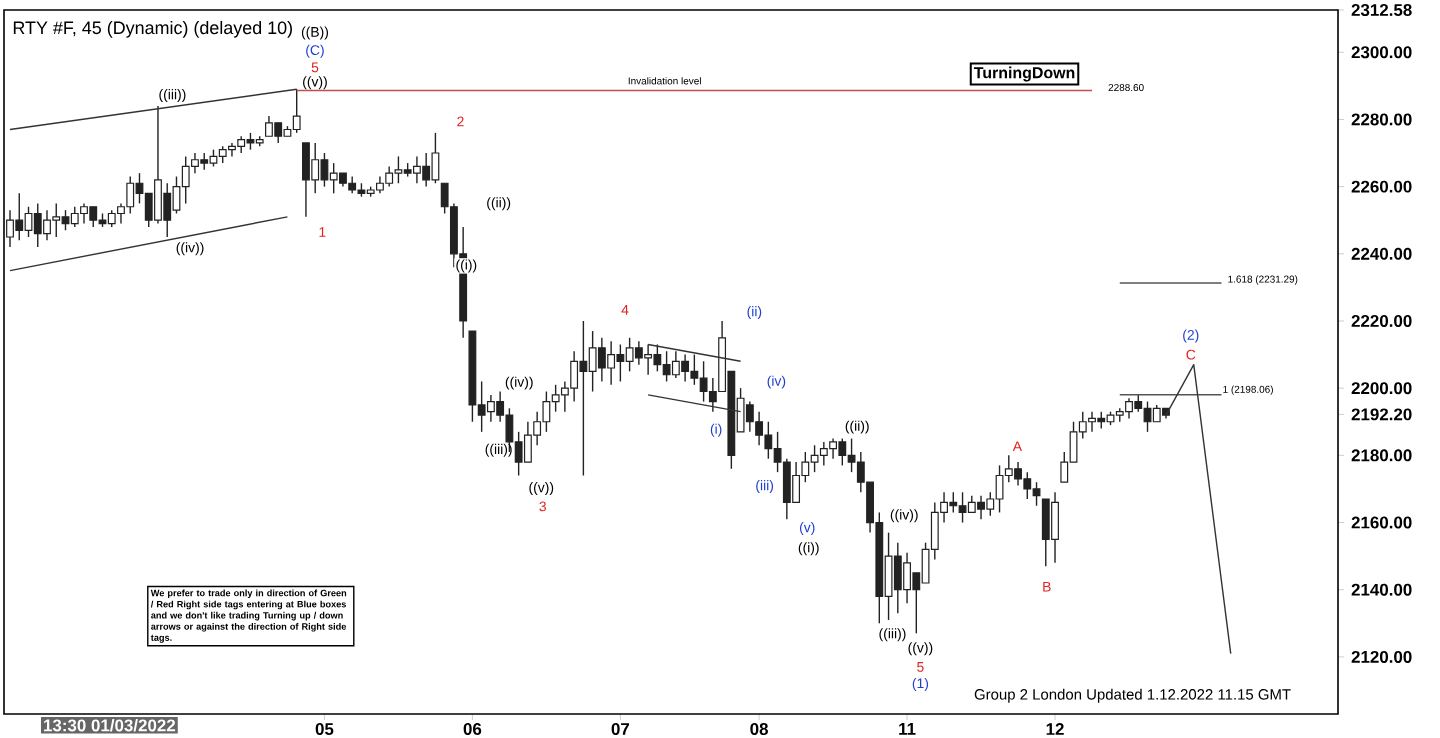  I want to click on y-tick-label: 2300.00, so click(1381, 52).